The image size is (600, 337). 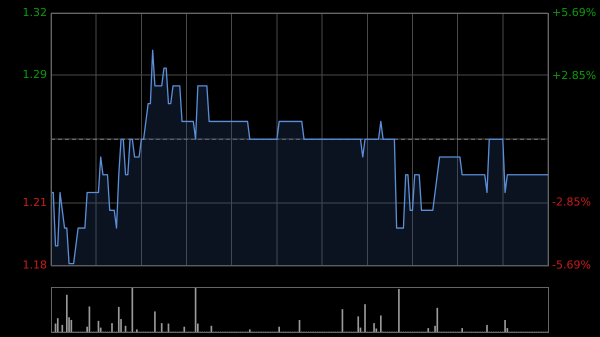 I want to click on y2-tick-label: +2.85%, so click(x=574, y=75).